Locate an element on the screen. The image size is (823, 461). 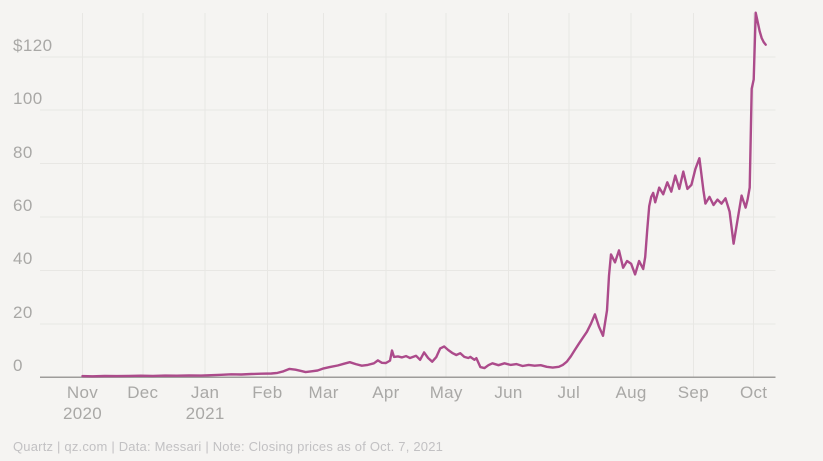
y-axis-label: 20 is located at coordinates (23, 312).